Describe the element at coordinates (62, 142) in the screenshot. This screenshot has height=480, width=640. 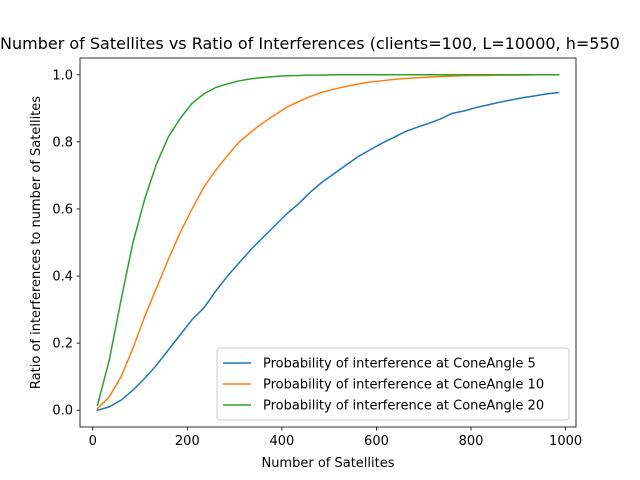
I see `y-tick-label: 0.8` at that location.